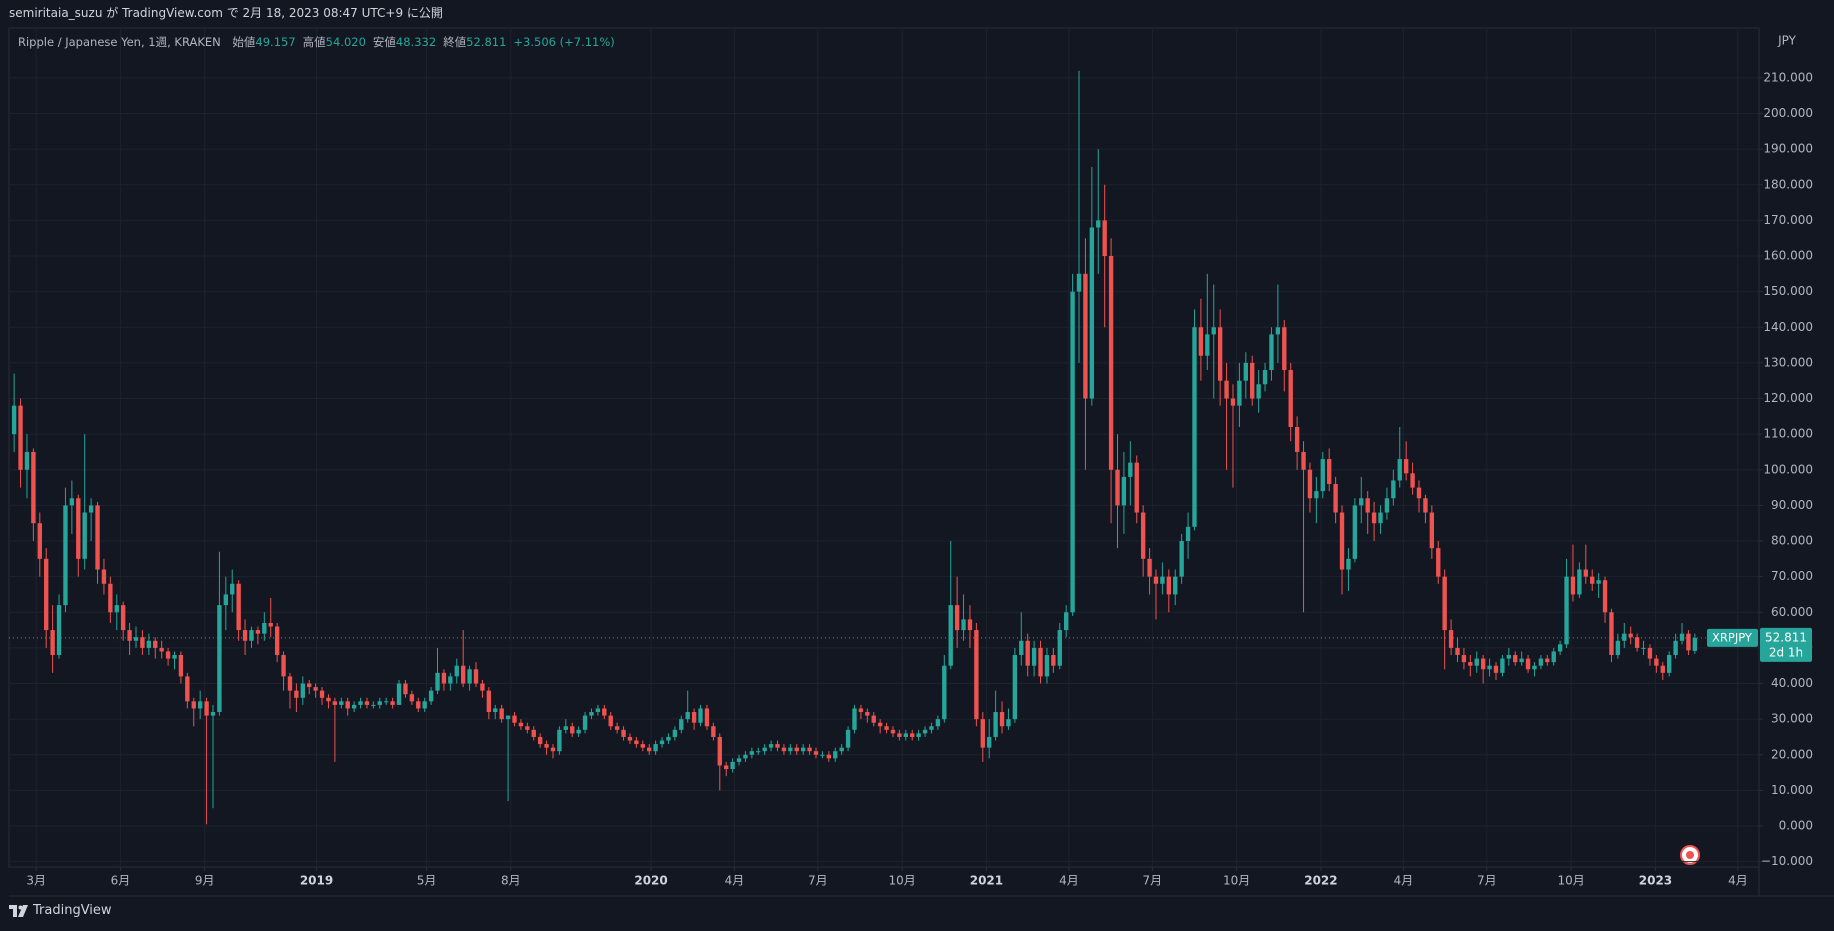  What do you see at coordinates (1732, 637) in the screenshot?
I see `symbol-badge` at bounding box center [1732, 637].